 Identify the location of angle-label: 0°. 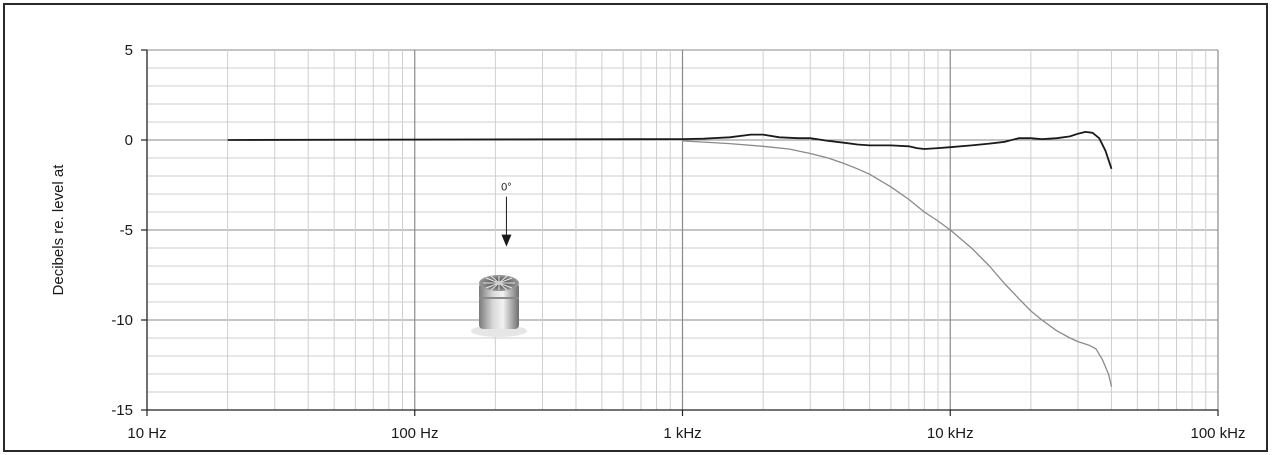
(506, 188).